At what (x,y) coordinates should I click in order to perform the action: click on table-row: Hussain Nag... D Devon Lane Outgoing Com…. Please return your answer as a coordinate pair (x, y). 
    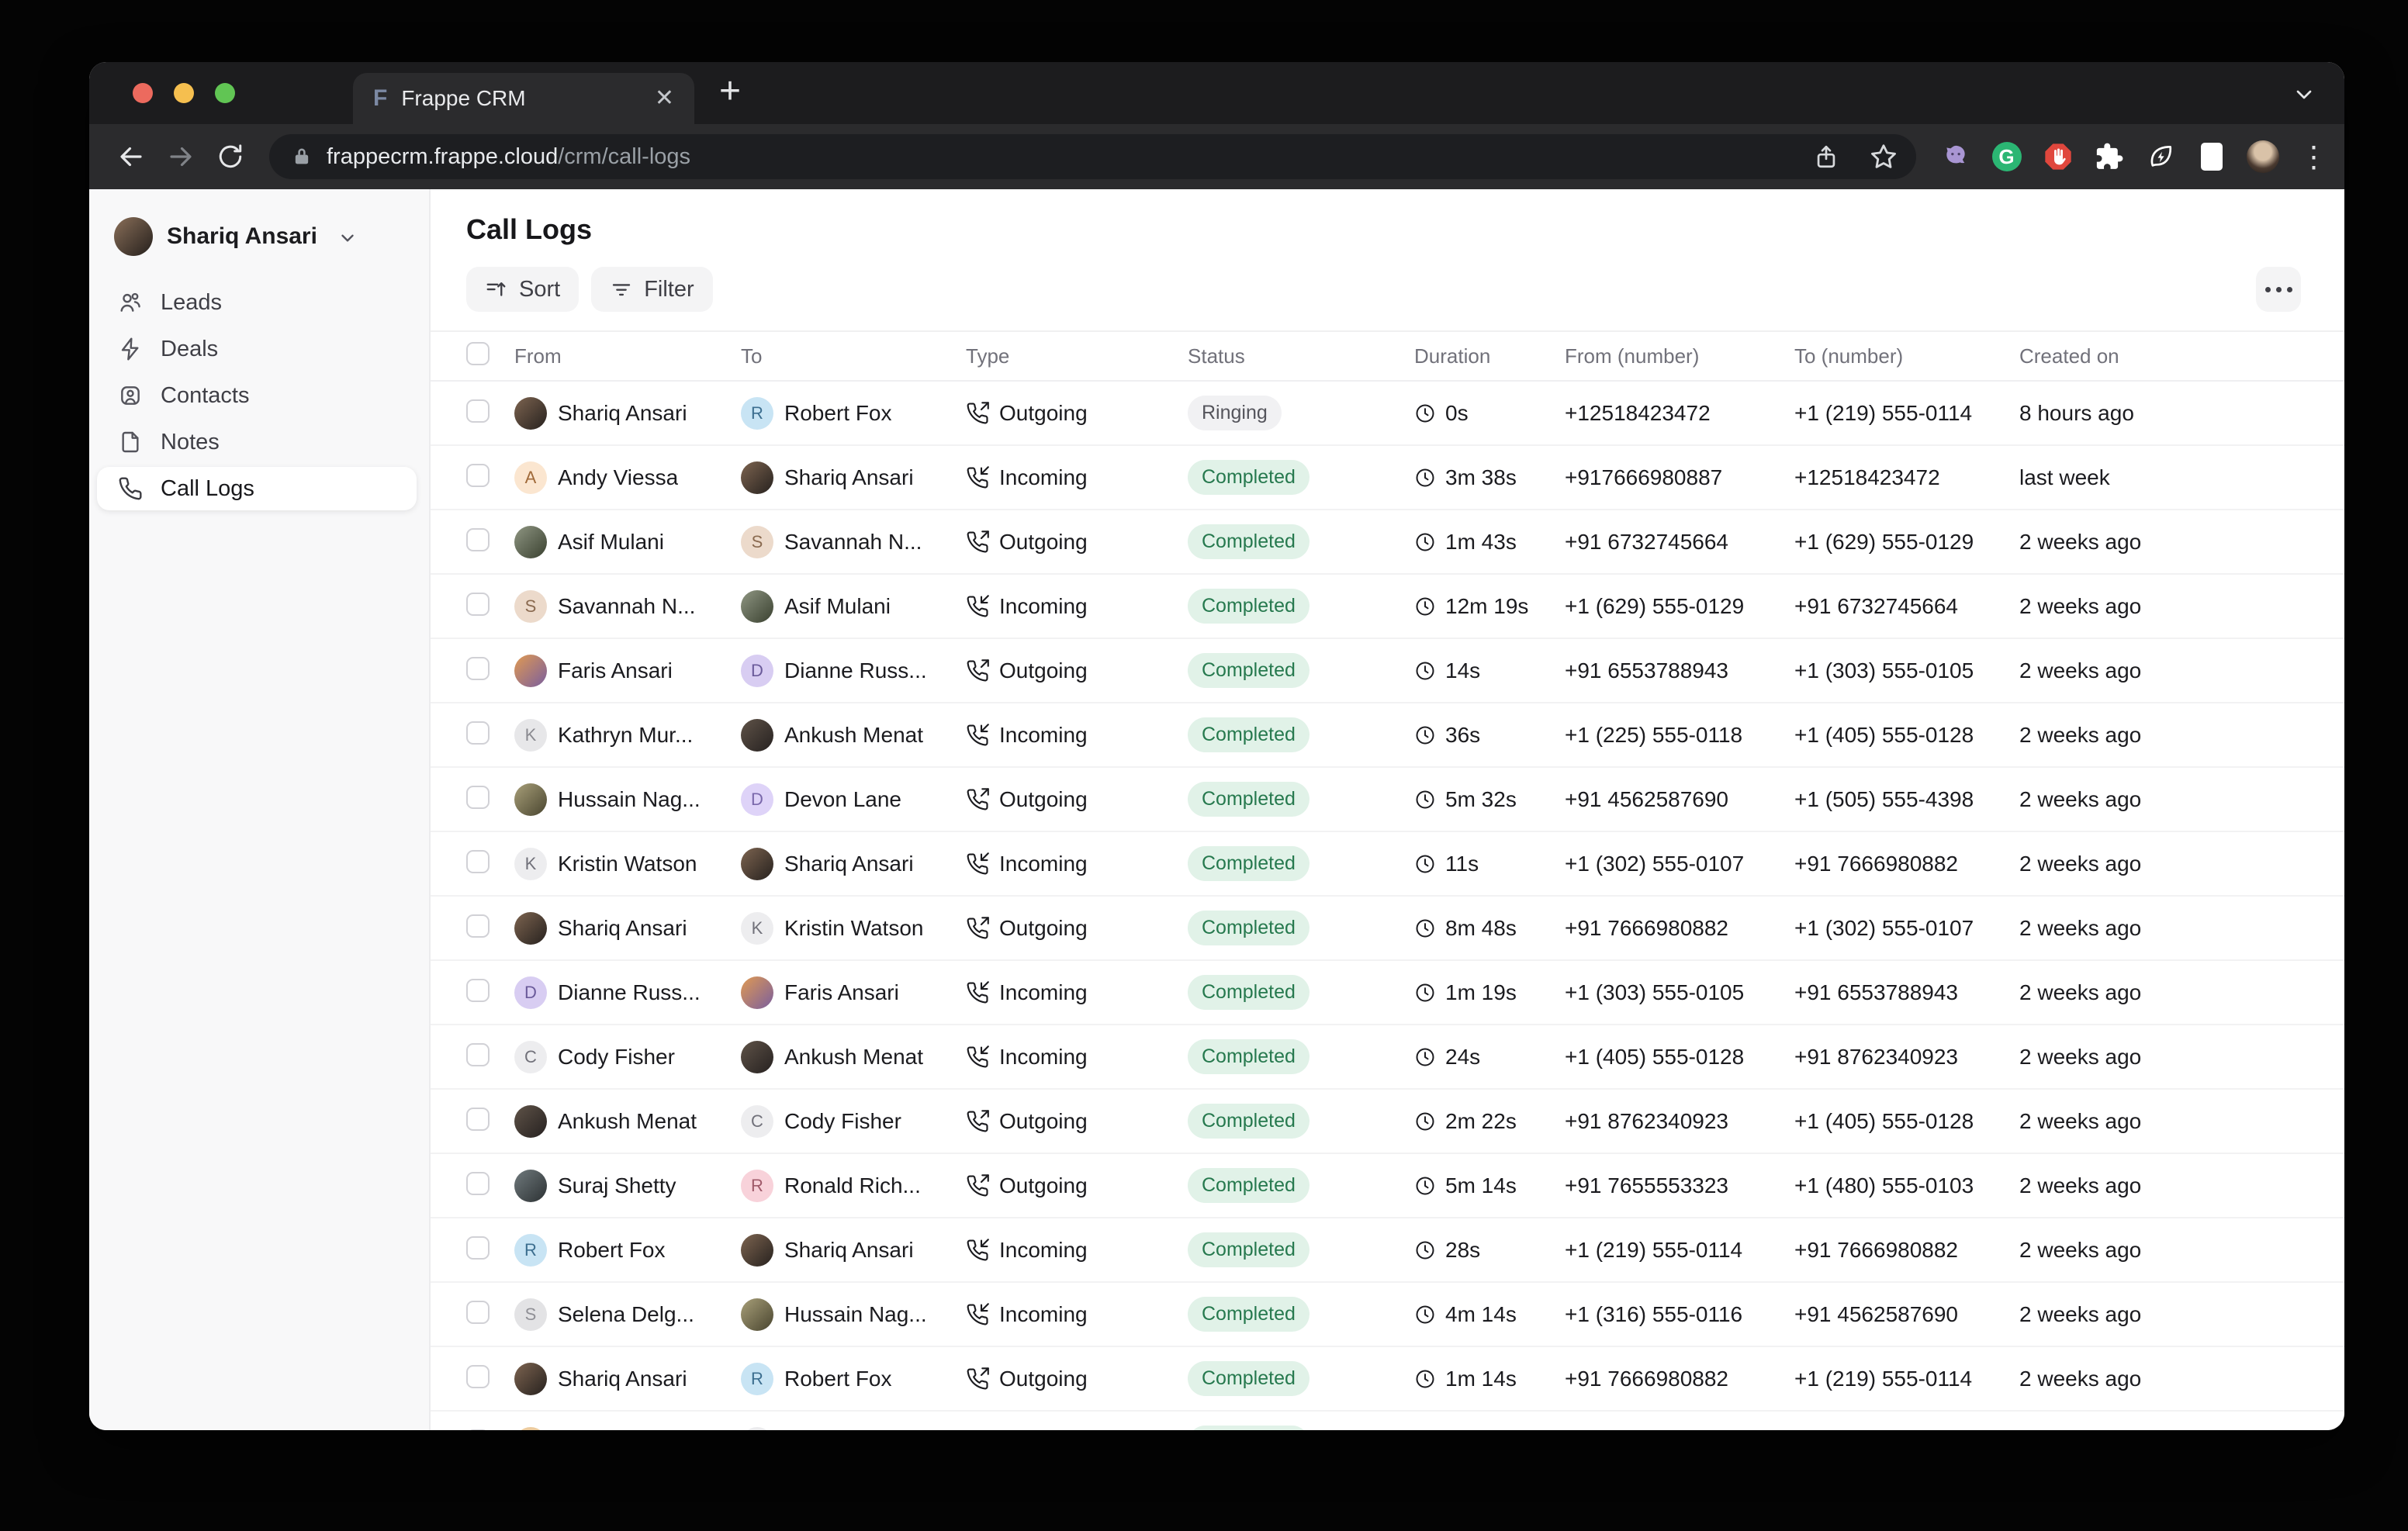
    Looking at the image, I should click on (1388, 800).